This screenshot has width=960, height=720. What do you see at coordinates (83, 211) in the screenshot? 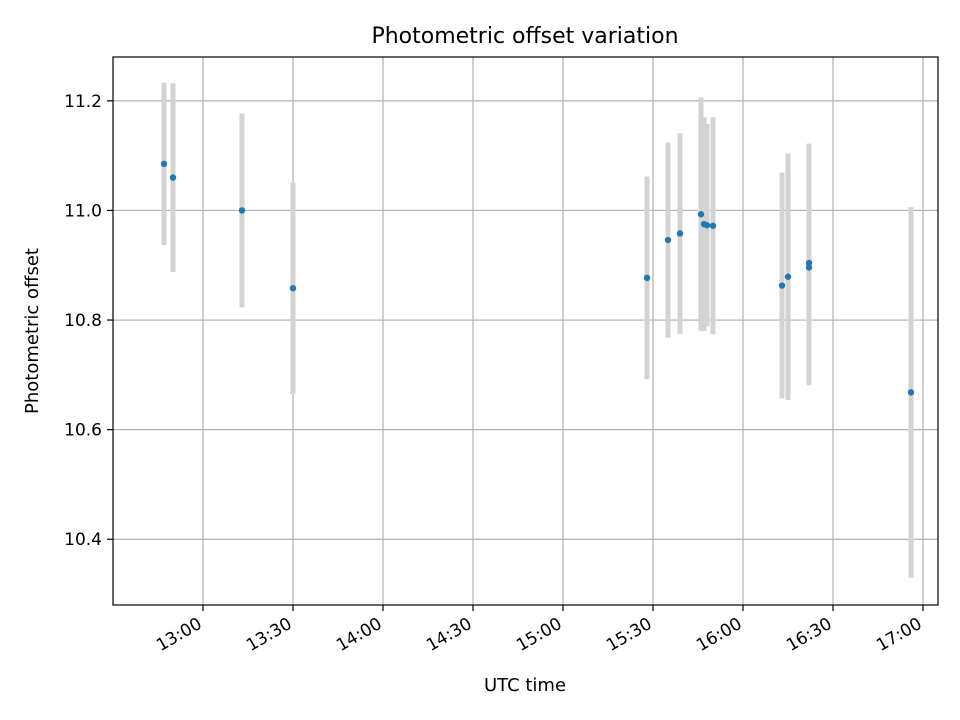
I see `y-tick-label: 11.0` at bounding box center [83, 211].